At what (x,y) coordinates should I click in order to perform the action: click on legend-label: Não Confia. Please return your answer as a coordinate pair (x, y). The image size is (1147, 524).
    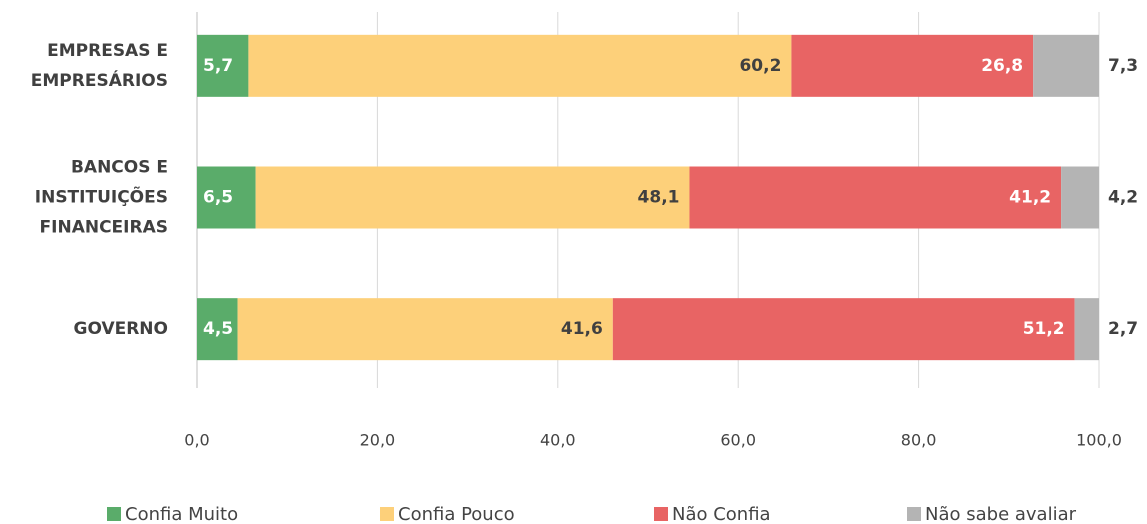
    Looking at the image, I should click on (721, 514).